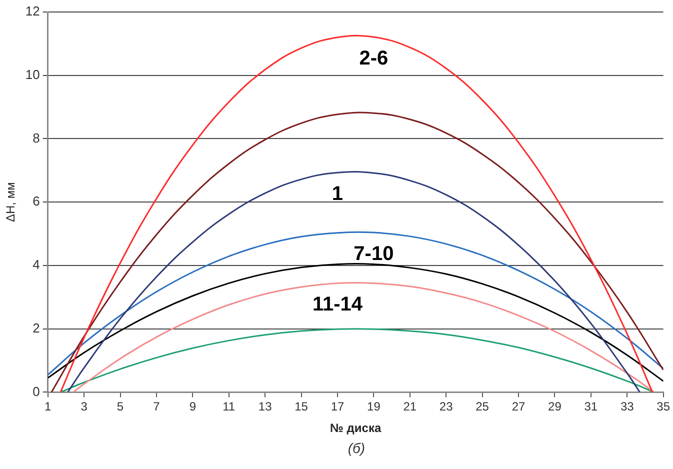 Image resolution: width=673 pixels, height=469 pixels. I want to click on x-tick-label: 17, so click(337, 407).